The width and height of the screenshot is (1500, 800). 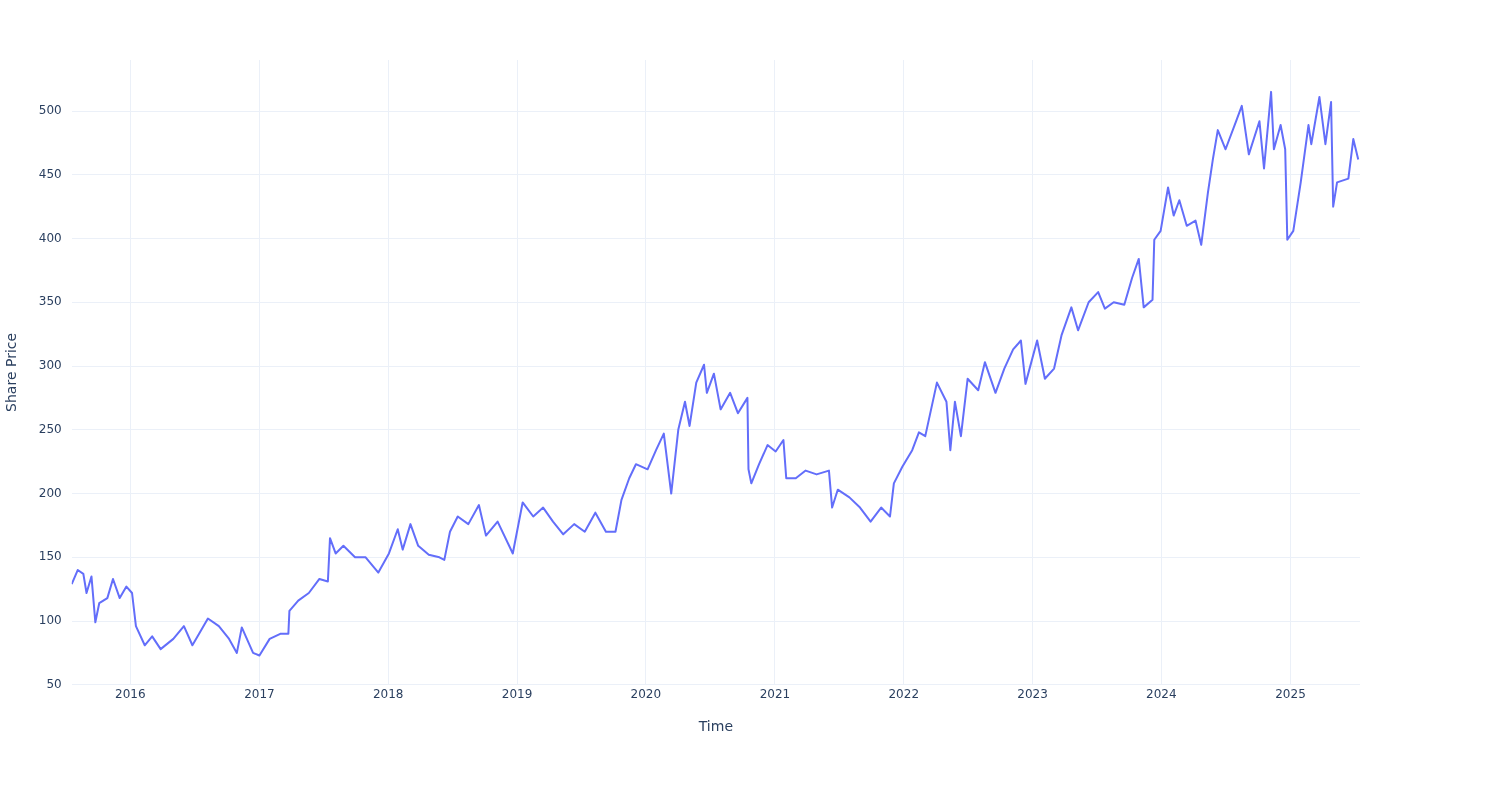 What do you see at coordinates (1032, 694) in the screenshot?
I see `x-tick-label: 2023` at bounding box center [1032, 694].